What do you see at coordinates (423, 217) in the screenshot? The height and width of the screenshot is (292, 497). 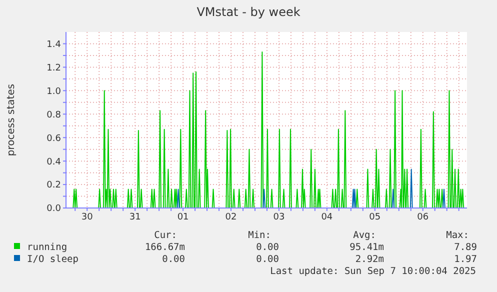 I see `x-tick-label: 06` at bounding box center [423, 217].